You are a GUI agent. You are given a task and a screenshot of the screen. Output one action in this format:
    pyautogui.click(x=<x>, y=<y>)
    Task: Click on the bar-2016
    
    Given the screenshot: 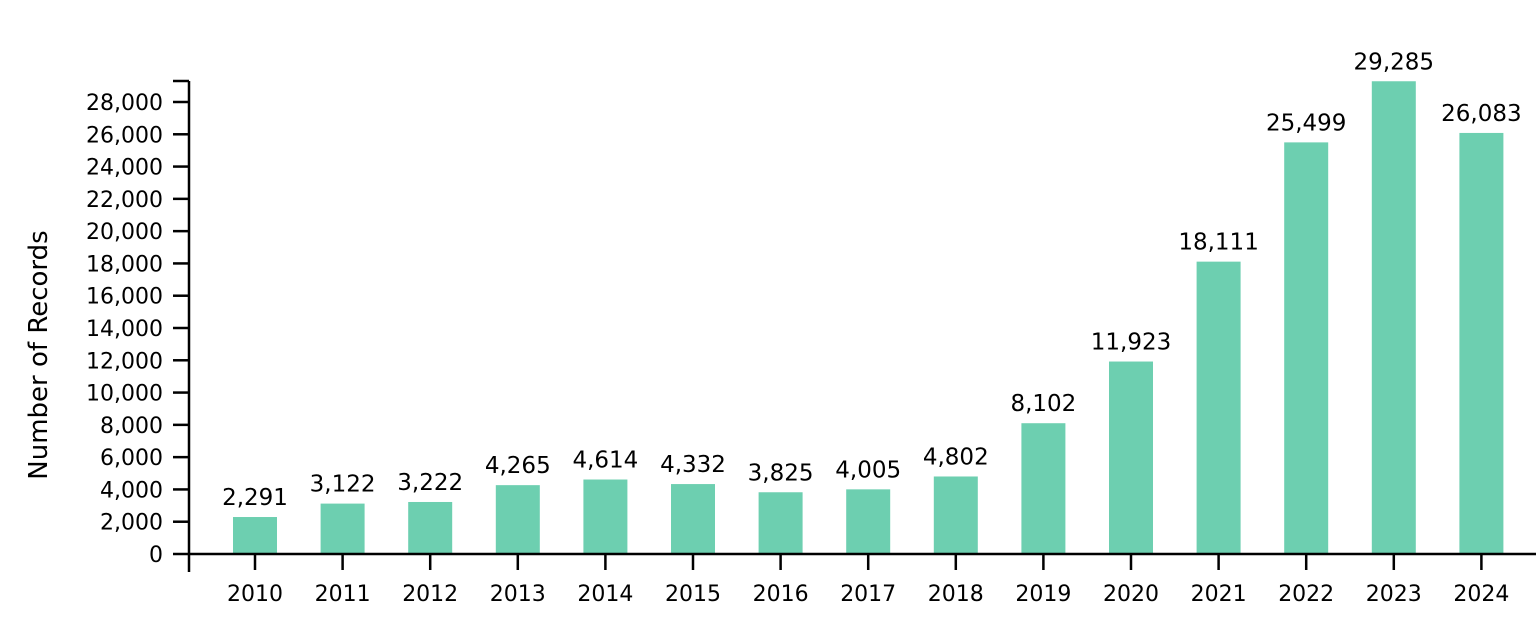 What is the action you would take?
    pyautogui.click(x=780, y=523)
    